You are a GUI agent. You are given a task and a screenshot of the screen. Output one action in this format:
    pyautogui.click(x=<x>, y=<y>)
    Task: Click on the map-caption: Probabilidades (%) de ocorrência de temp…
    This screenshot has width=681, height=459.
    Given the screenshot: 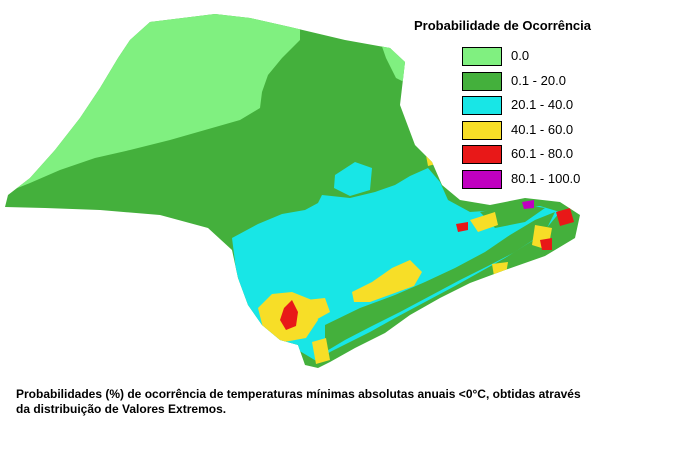 What is the action you would take?
    pyautogui.click(x=336, y=402)
    